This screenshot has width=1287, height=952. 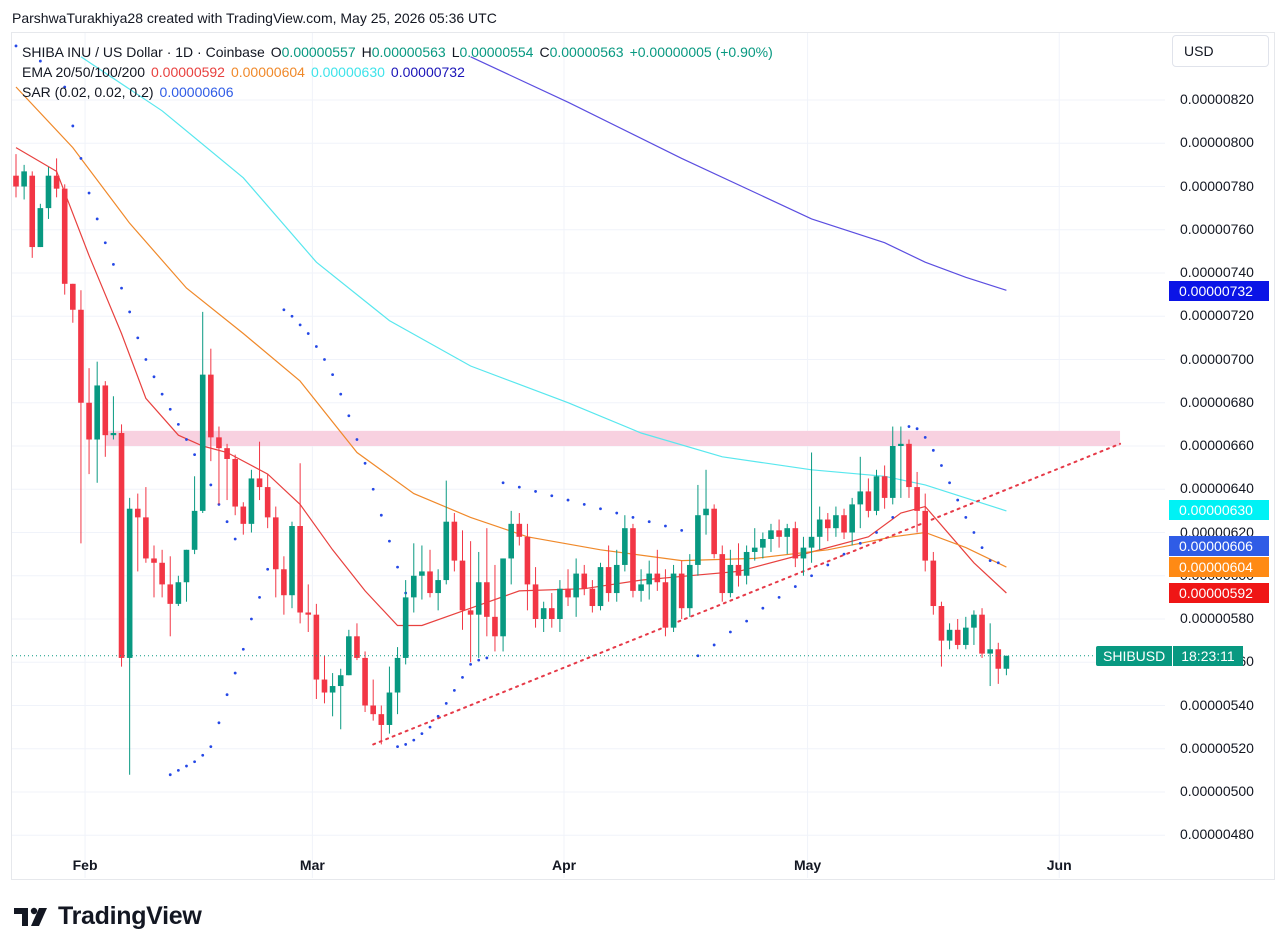 What do you see at coordinates (143, 52) in the screenshot?
I see `legend-symbol: SHIBA INU / US Dollar · 1D · Coinbase` at bounding box center [143, 52].